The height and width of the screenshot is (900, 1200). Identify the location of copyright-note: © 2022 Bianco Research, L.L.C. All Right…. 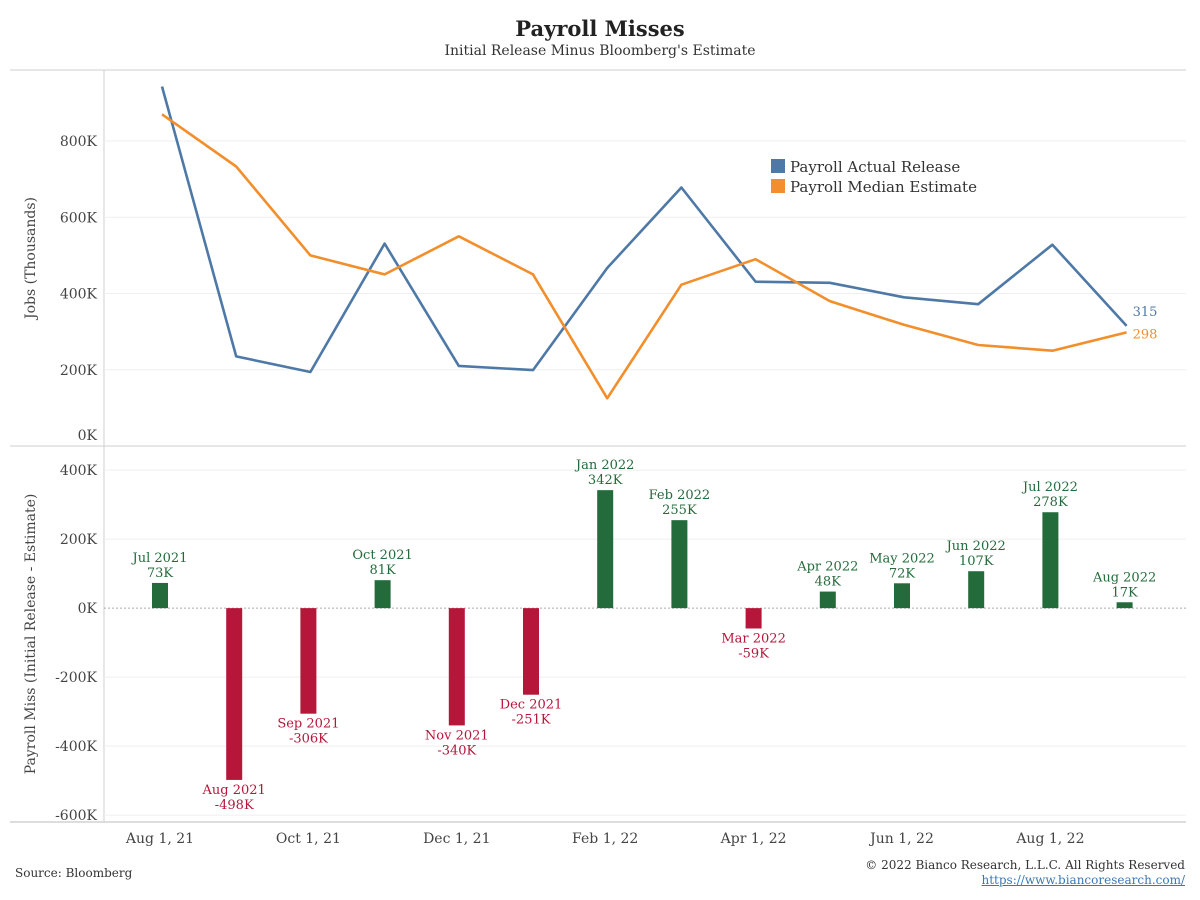
(1025, 865).